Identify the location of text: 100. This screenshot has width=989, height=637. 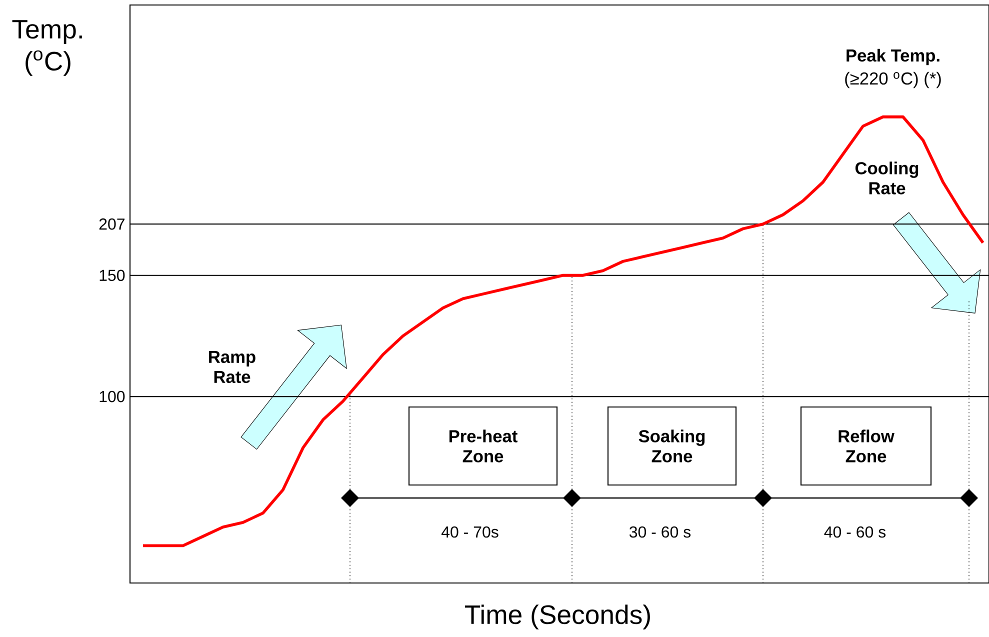
(112, 396).